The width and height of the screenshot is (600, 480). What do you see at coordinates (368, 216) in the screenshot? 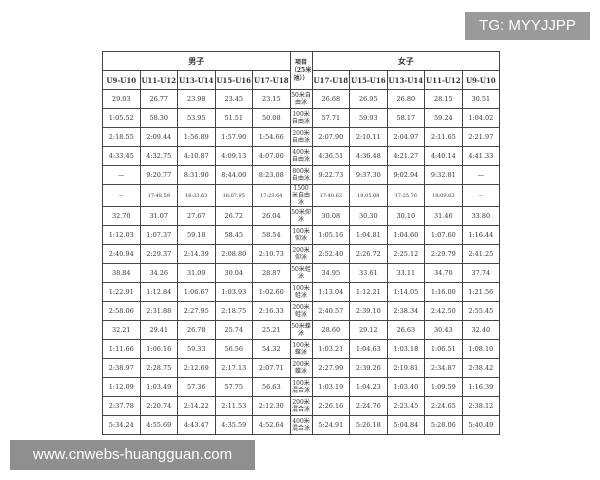
I see `girls-time-cell: 30.30` at bounding box center [368, 216].